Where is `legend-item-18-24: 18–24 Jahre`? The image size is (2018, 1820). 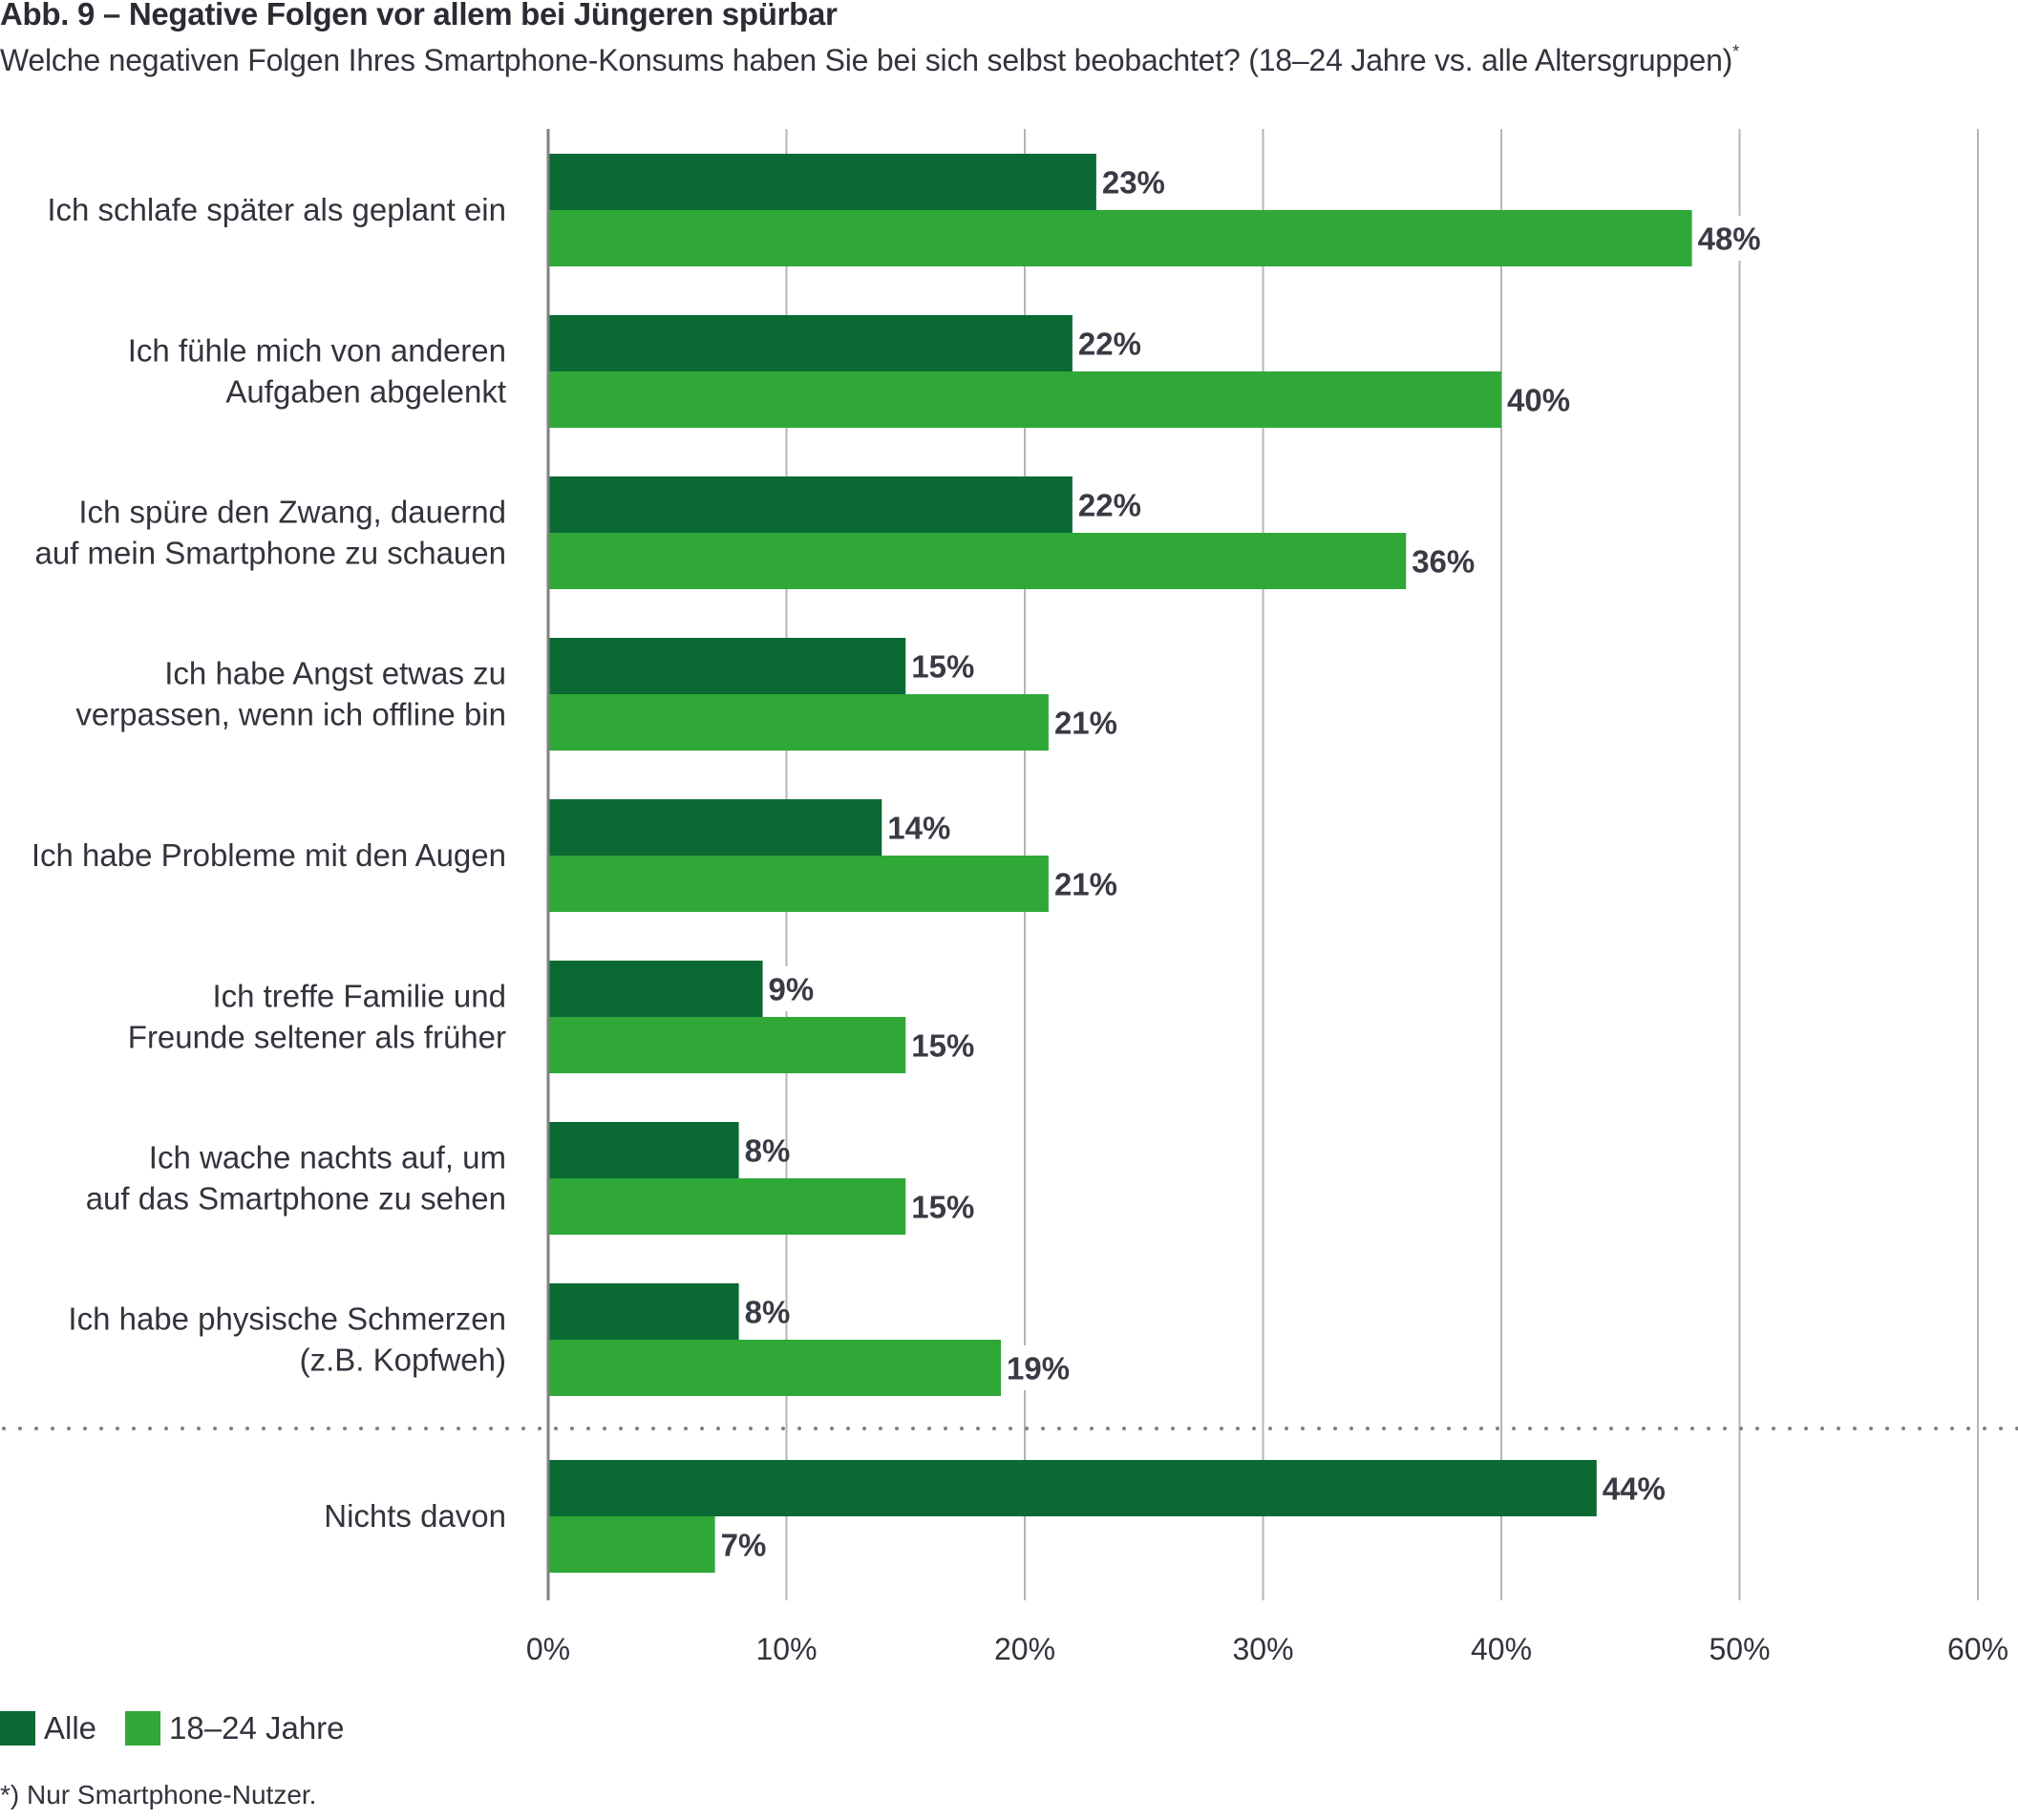
legend-item-18-24: 18–24 Jahre is located at coordinates (235, 1728).